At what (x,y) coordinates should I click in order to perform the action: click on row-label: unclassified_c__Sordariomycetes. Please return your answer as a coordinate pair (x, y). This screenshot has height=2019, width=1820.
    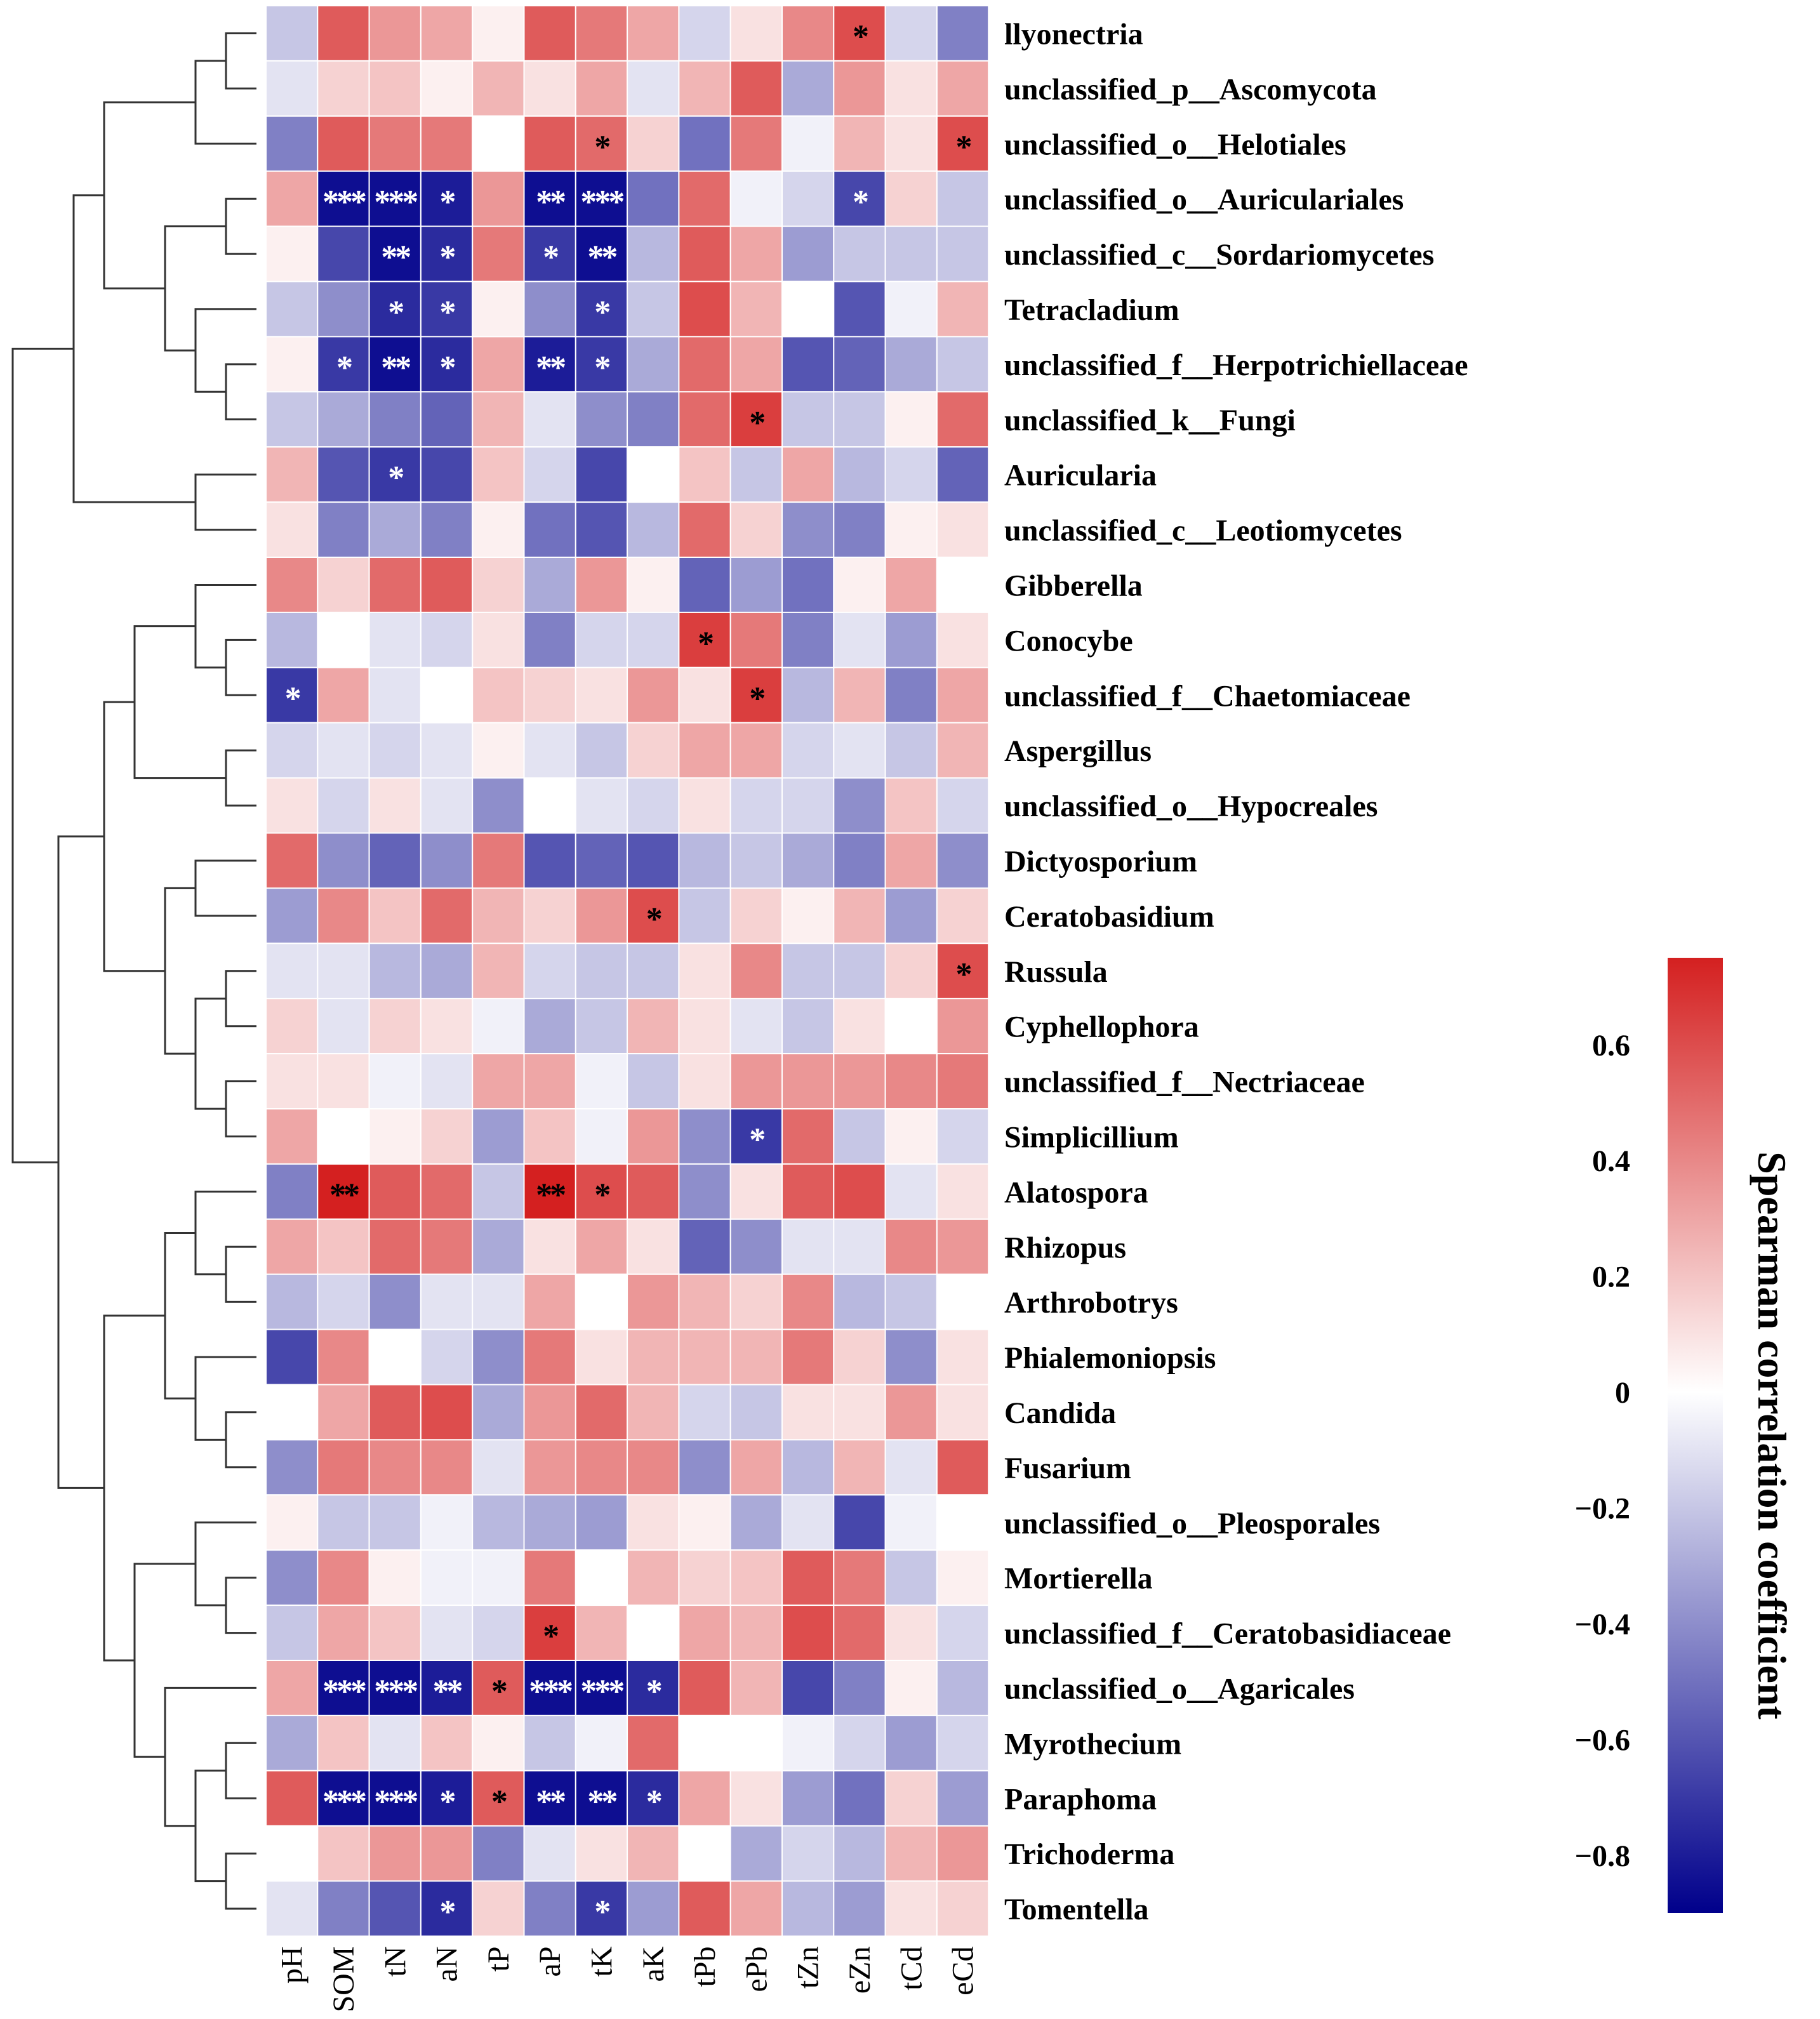
    Looking at the image, I should click on (1219, 255).